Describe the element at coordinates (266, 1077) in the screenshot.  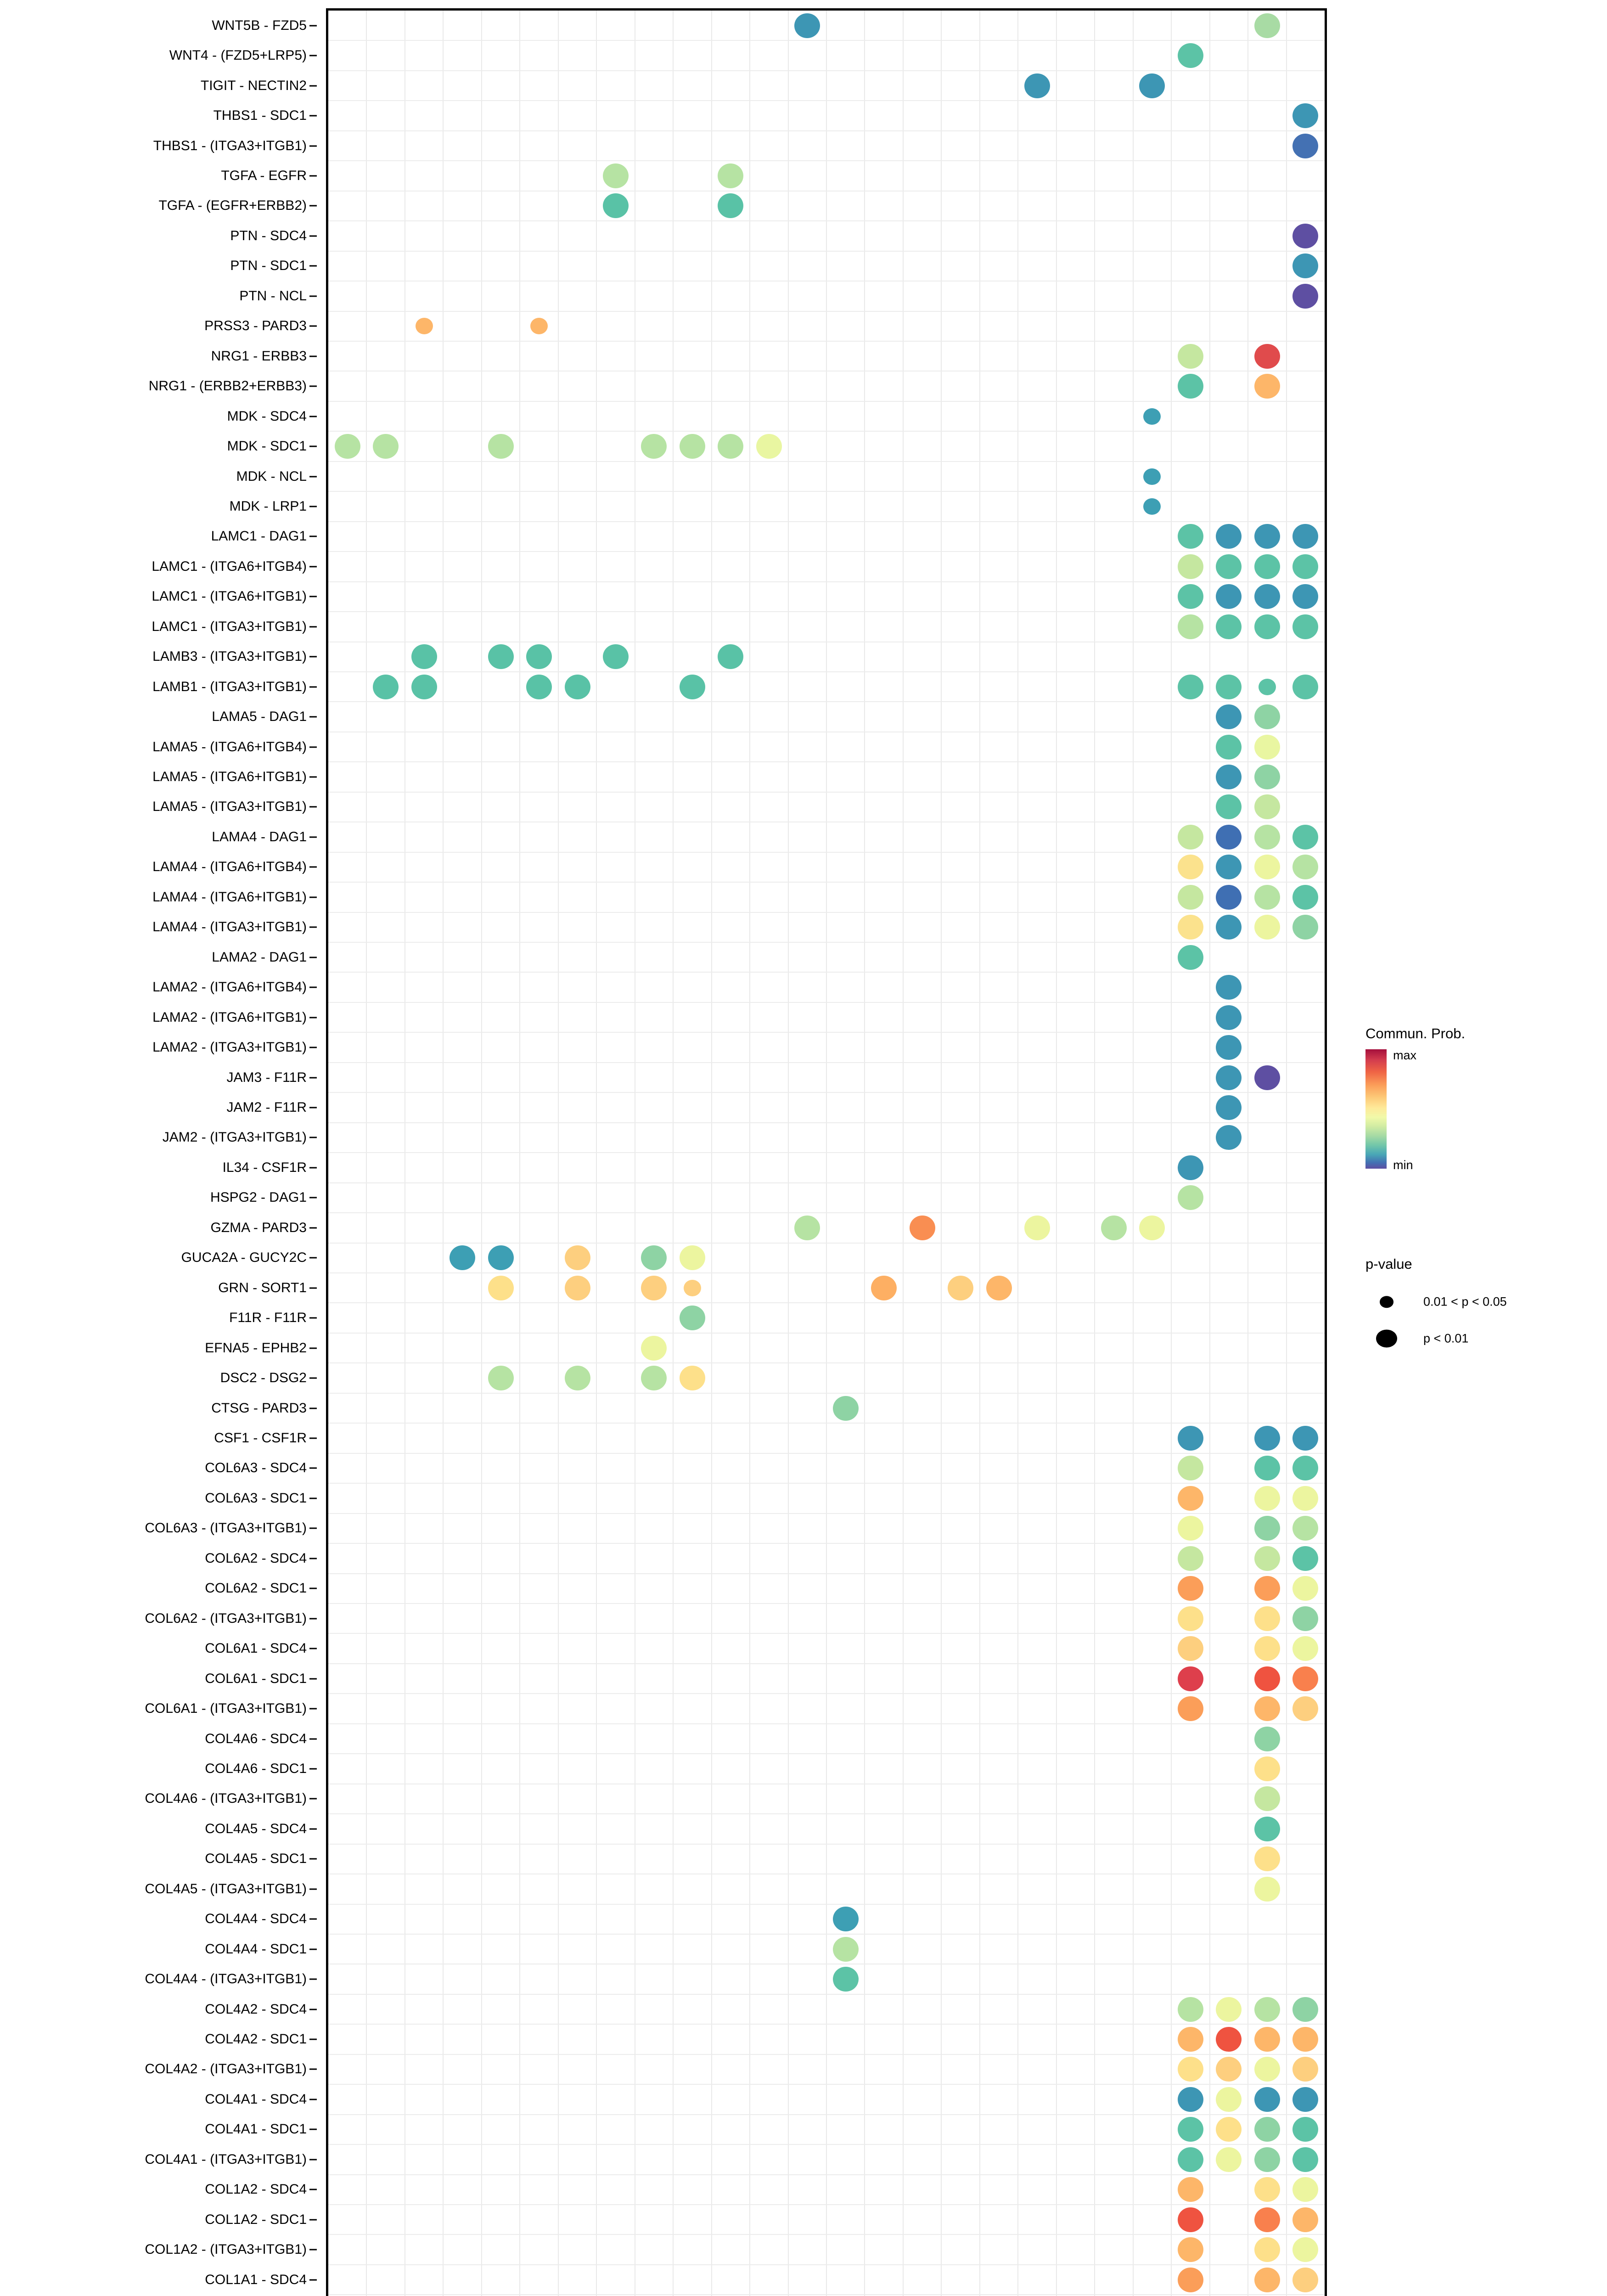
I see `y-axis-tick-label: JAM3 - F11R` at that location.